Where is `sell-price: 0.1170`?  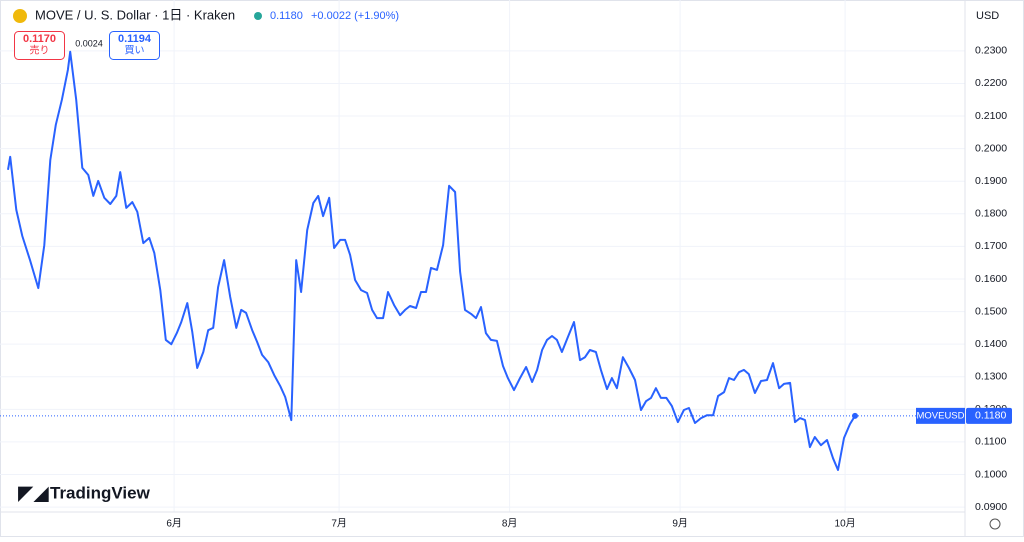 sell-price: 0.1170 is located at coordinates (39, 39).